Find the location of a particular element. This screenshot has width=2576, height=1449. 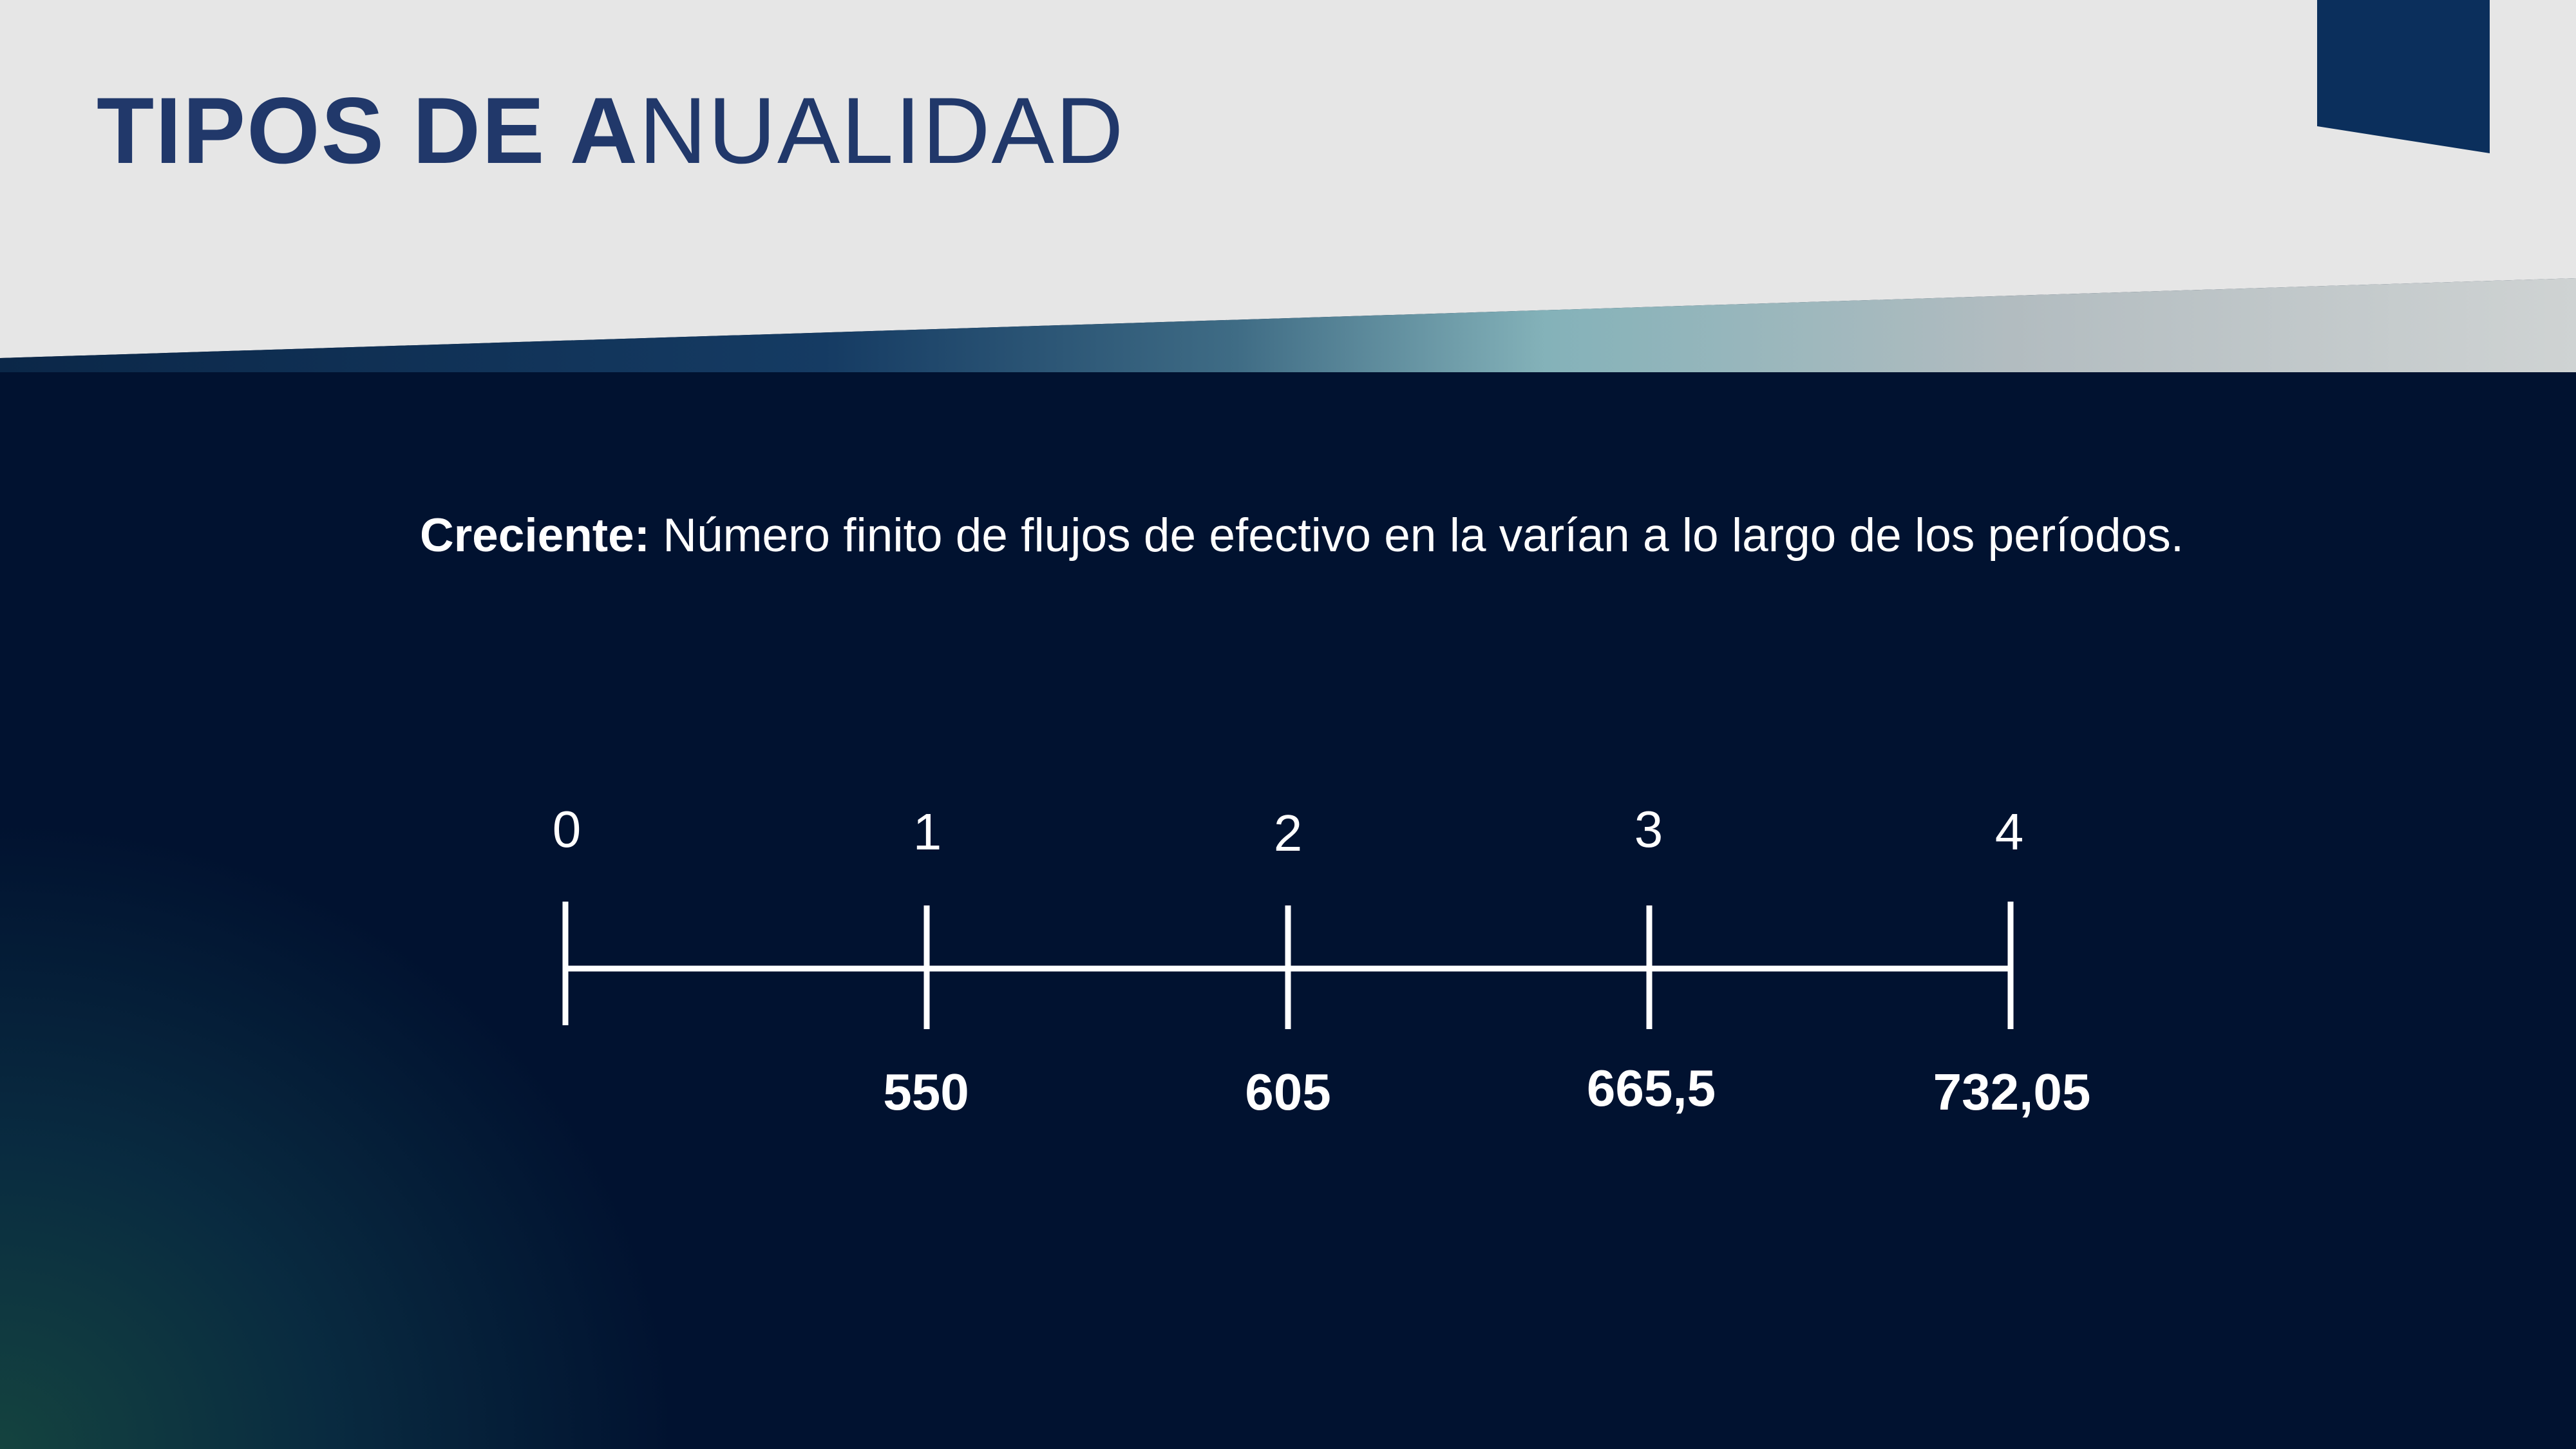

tick-group is located at coordinates (1288, 966).